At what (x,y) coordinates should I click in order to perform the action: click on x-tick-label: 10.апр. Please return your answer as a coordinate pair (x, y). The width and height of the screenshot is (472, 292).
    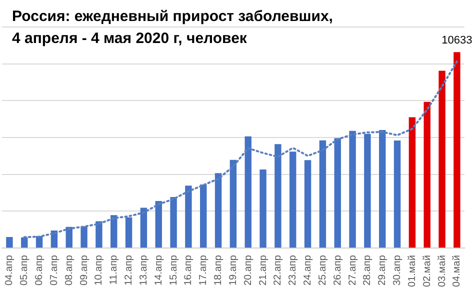
    Looking at the image, I should click on (99, 270).